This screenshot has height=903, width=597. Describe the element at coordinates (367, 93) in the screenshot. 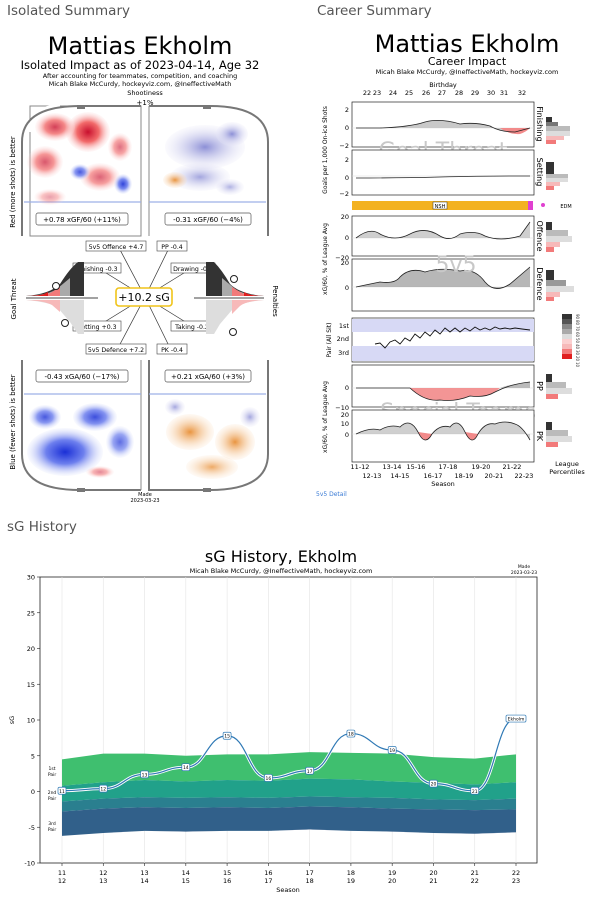

I see `age-tick: 22` at that location.